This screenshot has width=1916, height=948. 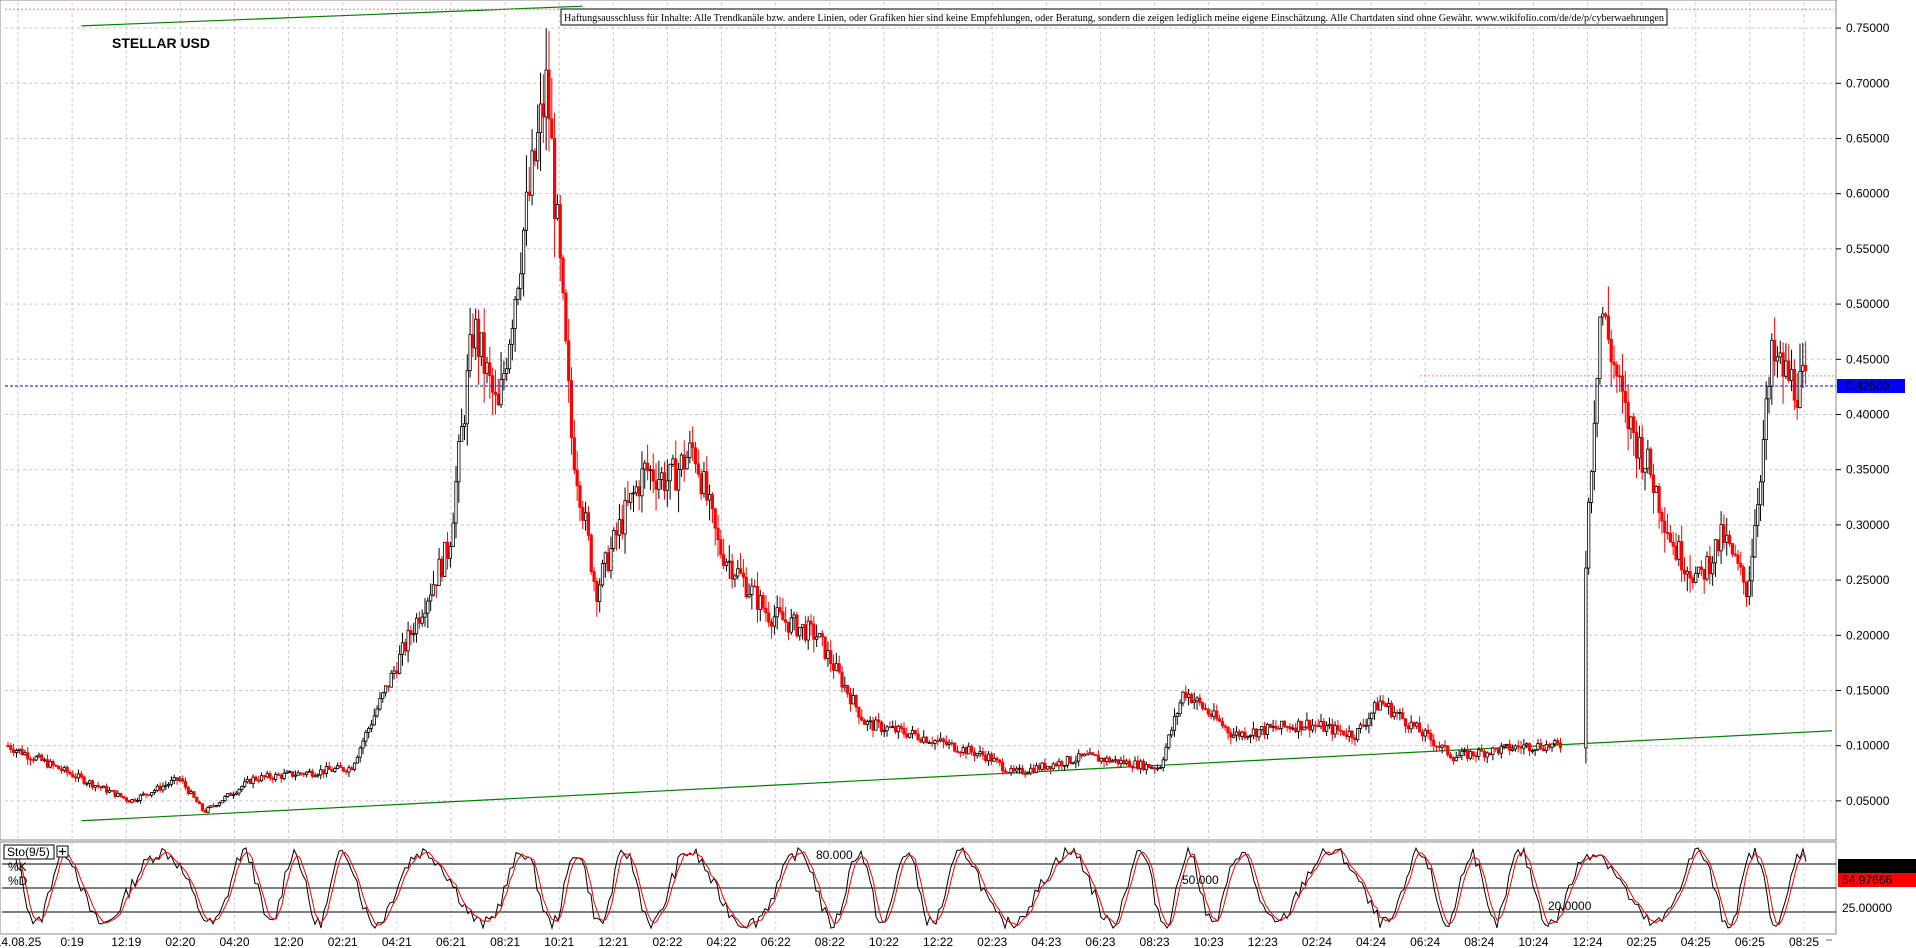 I want to click on x-tick-label: 08:21, so click(x=505, y=941).